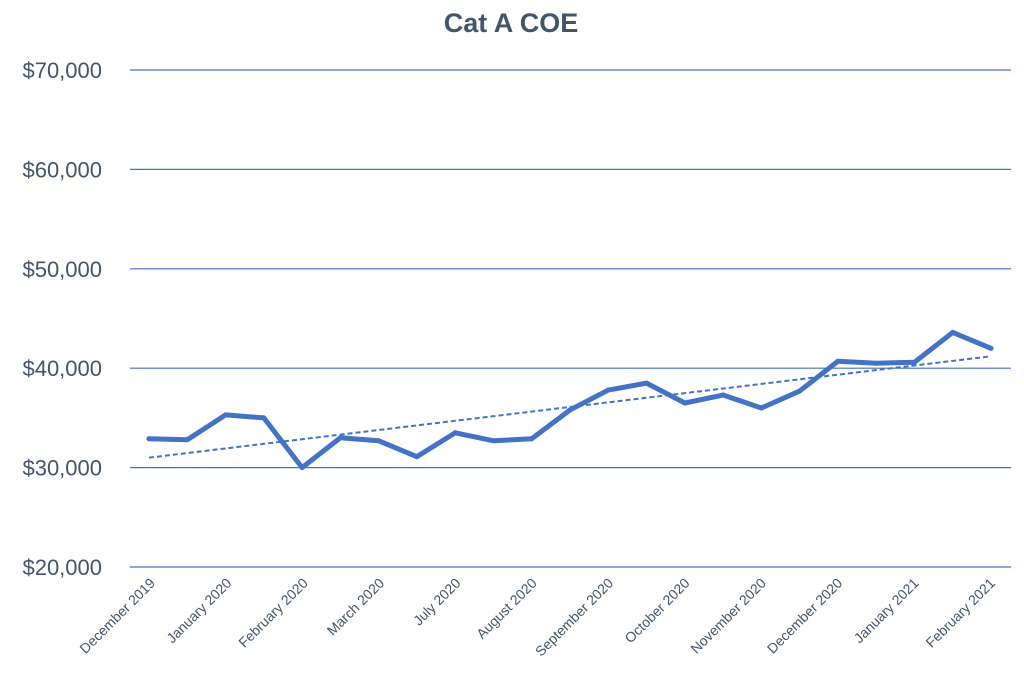 The width and height of the screenshot is (1024, 683). What do you see at coordinates (273, 613) in the screenshot?
I see `x-tick-label: February 2020` at bounding box center [273, 613].